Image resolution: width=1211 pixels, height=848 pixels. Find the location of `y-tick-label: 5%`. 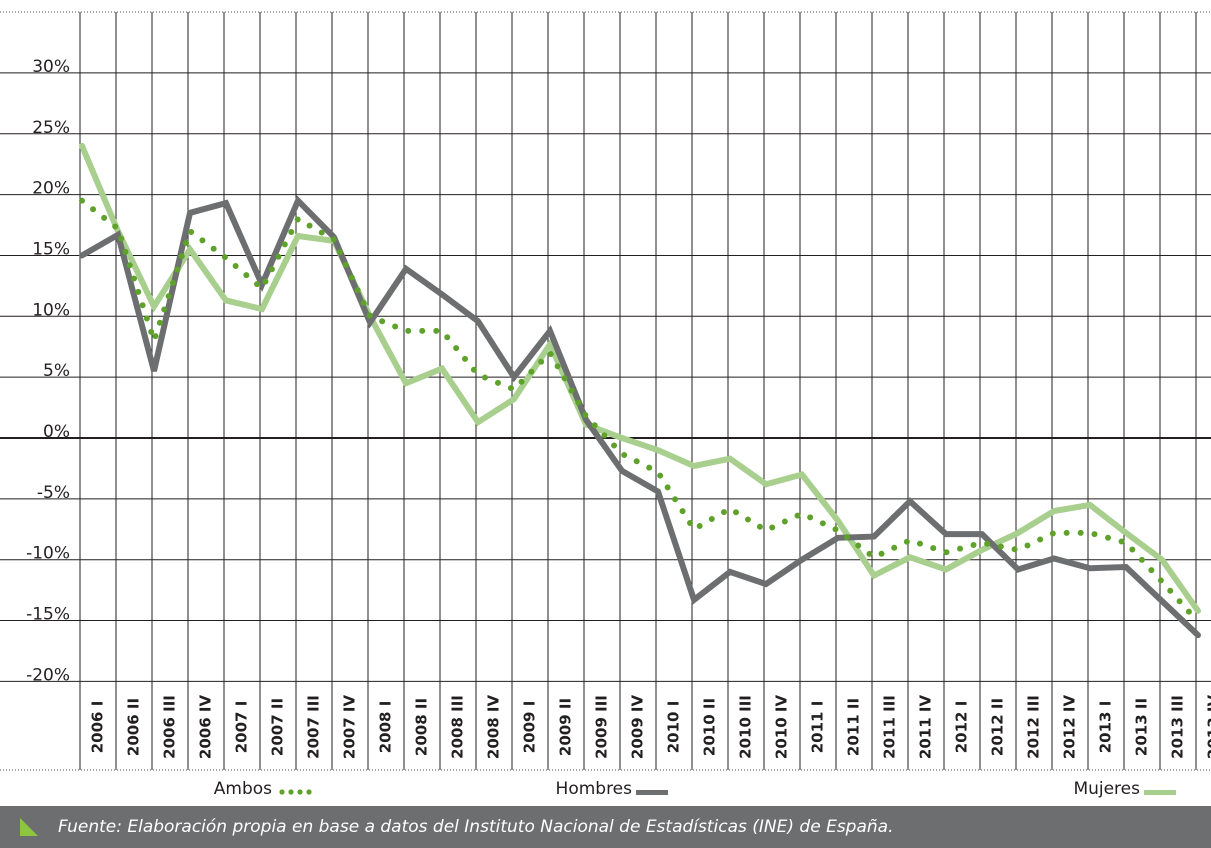

y-tick-label: 5% is located at coordinates (56, 371).